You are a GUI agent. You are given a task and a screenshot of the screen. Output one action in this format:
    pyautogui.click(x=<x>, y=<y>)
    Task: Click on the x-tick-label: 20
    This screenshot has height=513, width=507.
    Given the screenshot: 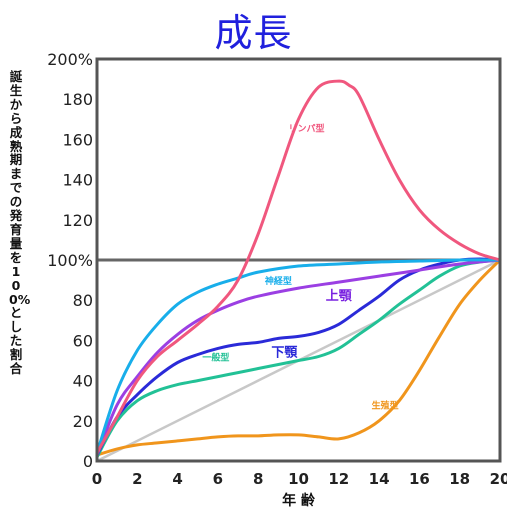 What is the action you would take?
    pyautogui.click(x=498, y=479)
    